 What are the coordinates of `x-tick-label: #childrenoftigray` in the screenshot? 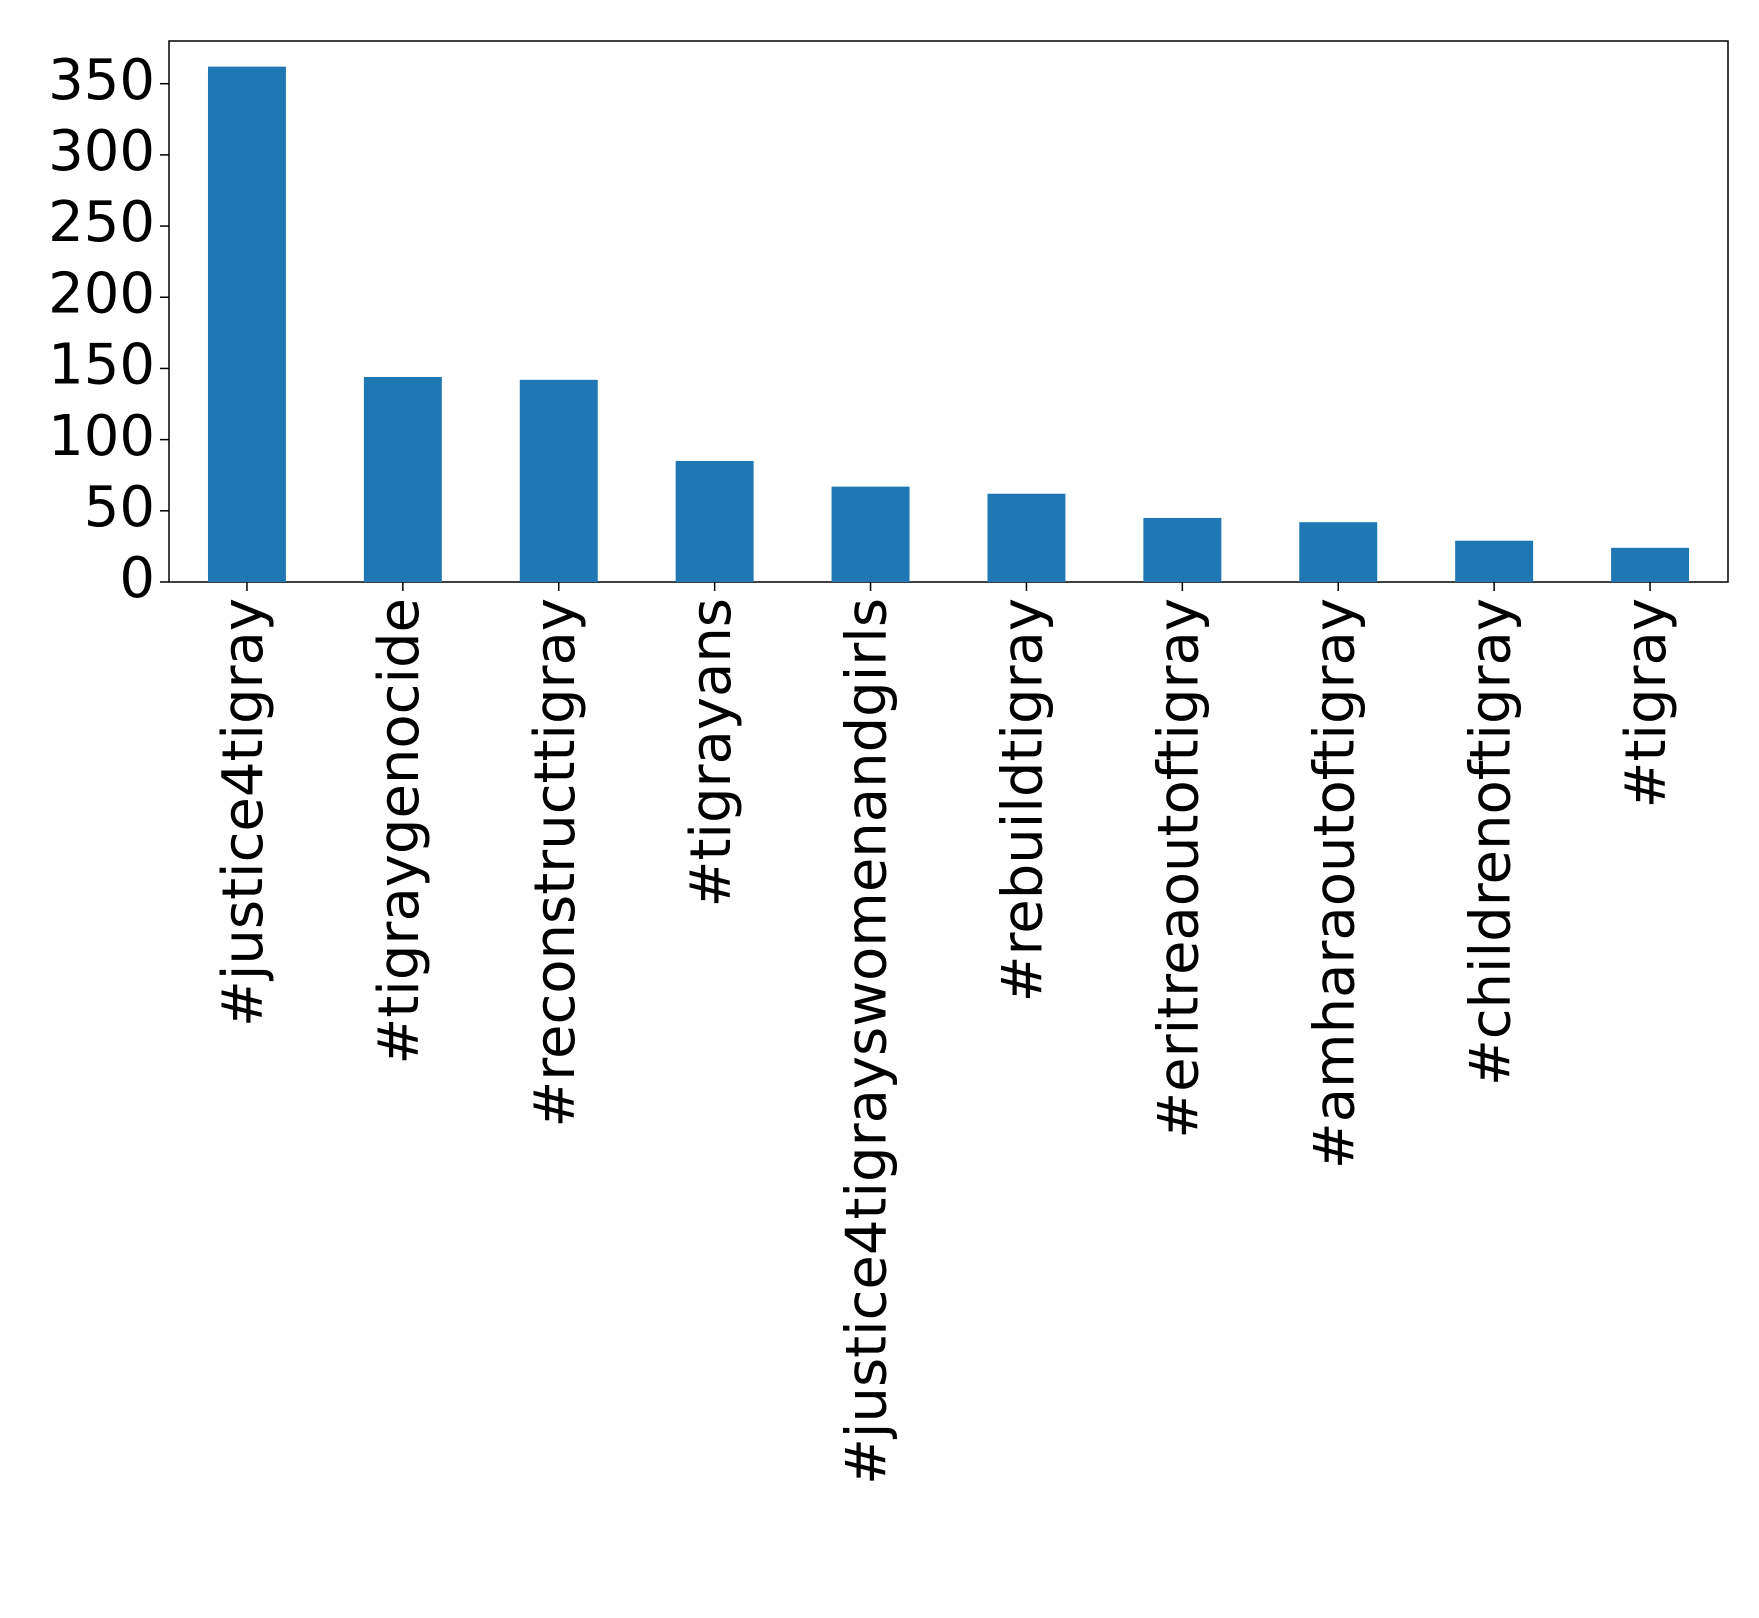 It's located at (1490, 842).